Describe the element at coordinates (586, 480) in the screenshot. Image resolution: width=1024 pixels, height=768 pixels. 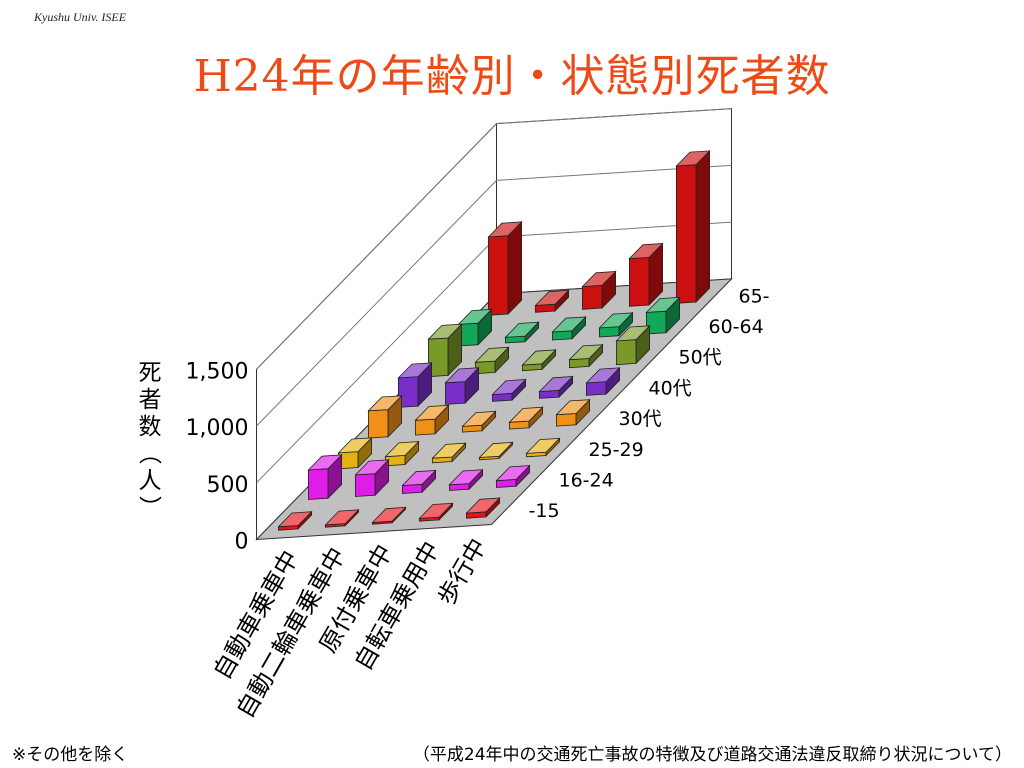
I see `series-label: 16-24` at that location.